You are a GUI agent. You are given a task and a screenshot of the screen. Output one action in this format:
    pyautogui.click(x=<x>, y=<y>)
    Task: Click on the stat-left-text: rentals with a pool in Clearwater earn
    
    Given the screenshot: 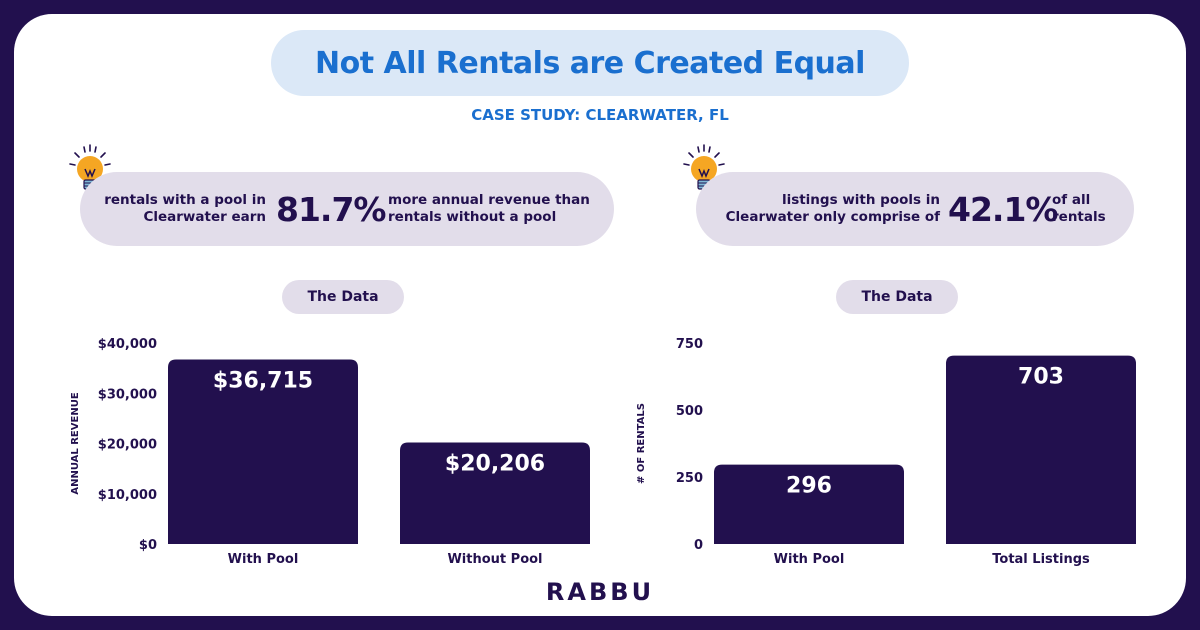 What is the action you would take?
    pyautogui.click(x=185, y=208)
    